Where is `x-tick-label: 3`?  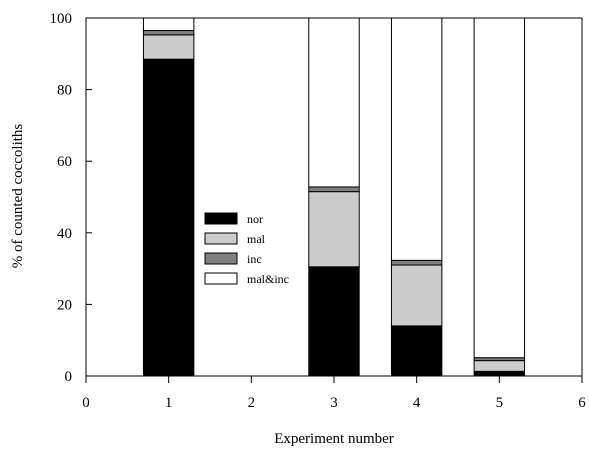 x-tick-label: 3 is located at coordinates (334, 403).